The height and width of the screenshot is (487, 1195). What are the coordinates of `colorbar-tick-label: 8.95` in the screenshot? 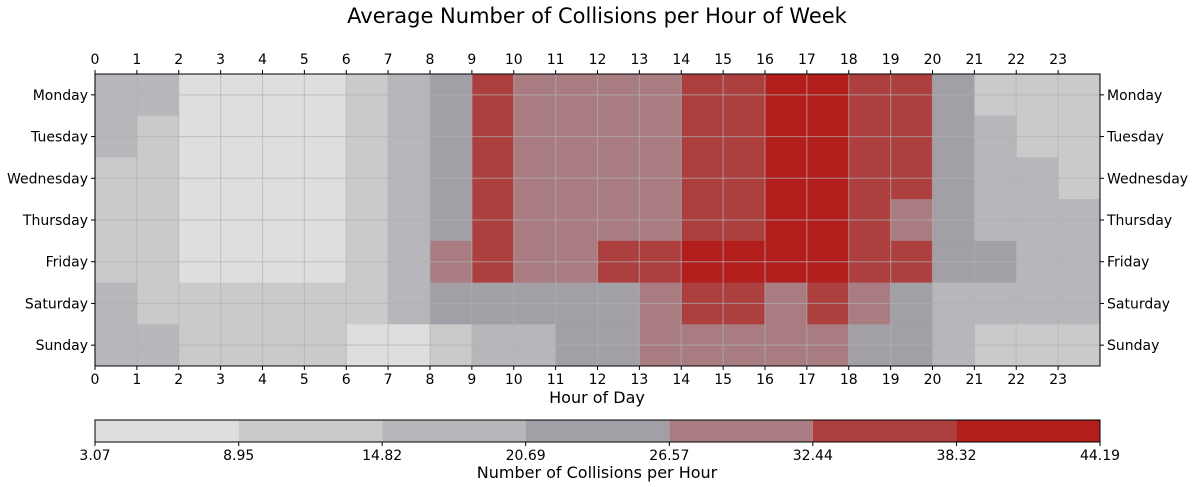 It's located at (238, 456).